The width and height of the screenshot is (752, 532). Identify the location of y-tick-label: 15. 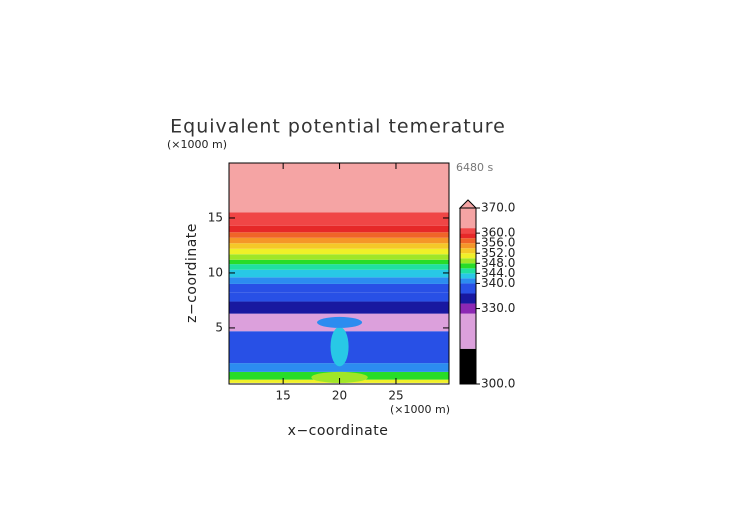
(215, 217).